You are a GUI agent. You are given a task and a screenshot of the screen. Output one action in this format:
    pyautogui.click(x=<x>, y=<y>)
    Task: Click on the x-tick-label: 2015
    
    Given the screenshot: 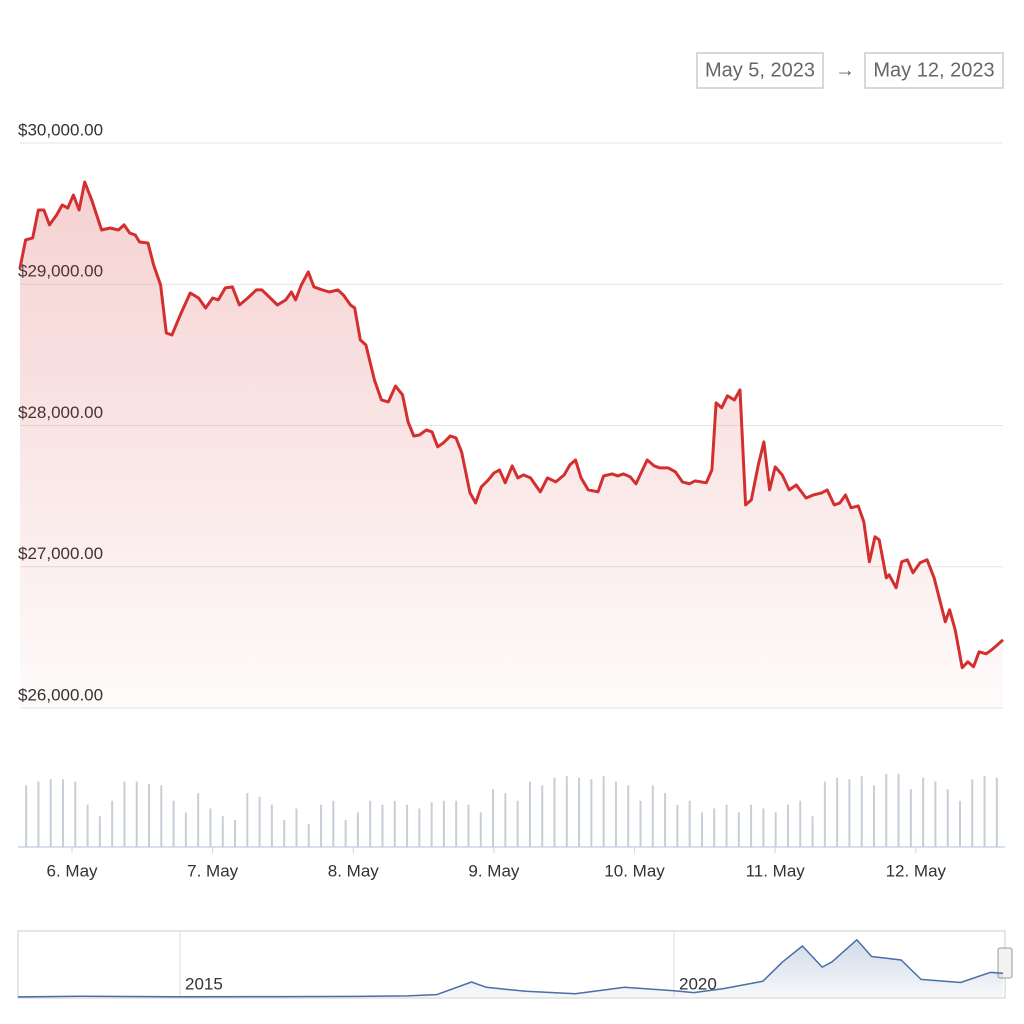 What is the action you would take?
    pyautogui.click(x=204, y=983)
    